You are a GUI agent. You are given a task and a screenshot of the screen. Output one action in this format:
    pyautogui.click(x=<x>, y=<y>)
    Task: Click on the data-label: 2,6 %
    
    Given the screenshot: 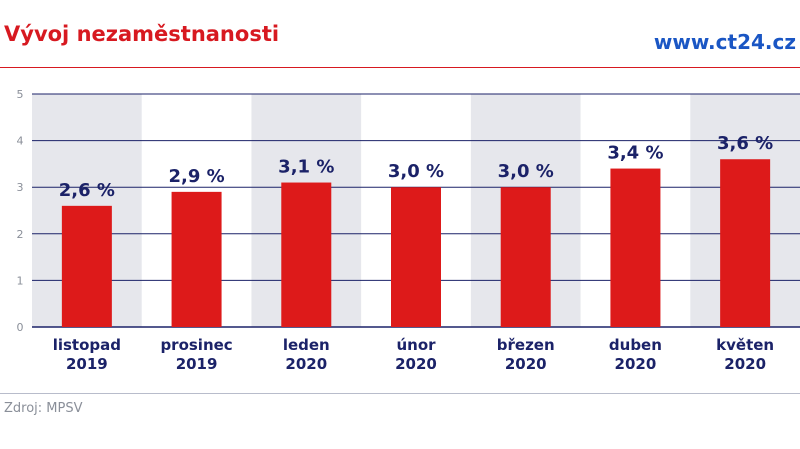 What is the action you would take?
    pyautogui.click(x=87, y=190)
    